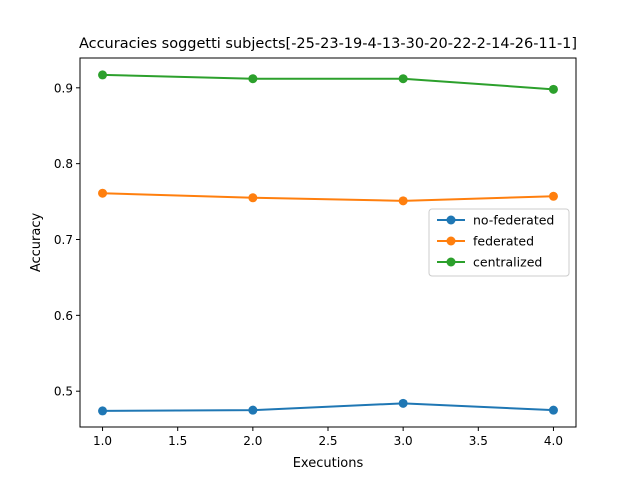 This screenshot has width=640, height=484. I want to click on legend-frame, so click(499, 242).